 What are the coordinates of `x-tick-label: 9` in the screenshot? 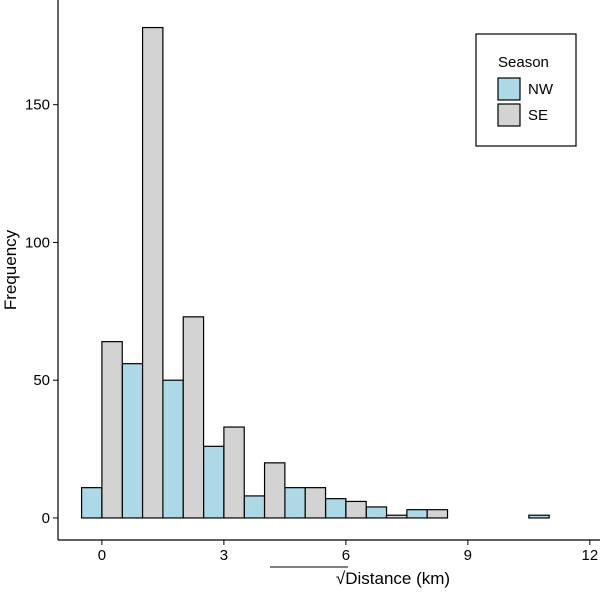 It's located at (468, 555).